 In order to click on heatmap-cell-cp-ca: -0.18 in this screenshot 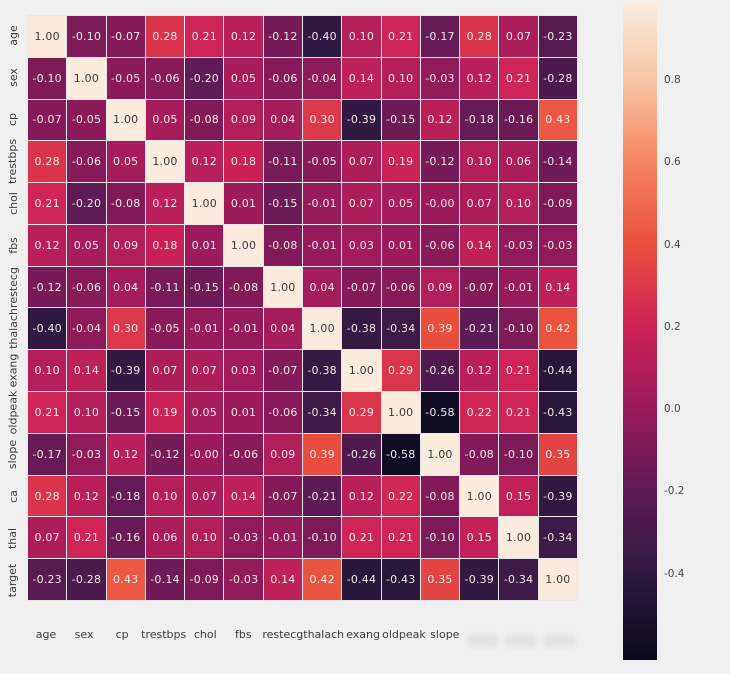, I will do `click(479, 120)`.